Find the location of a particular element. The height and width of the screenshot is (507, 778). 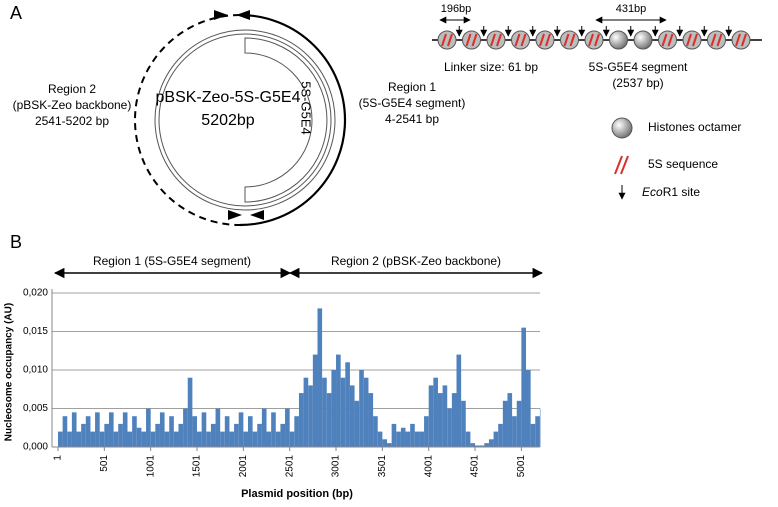

x-tick-label: 5001 is located at coordinates (521, 466).